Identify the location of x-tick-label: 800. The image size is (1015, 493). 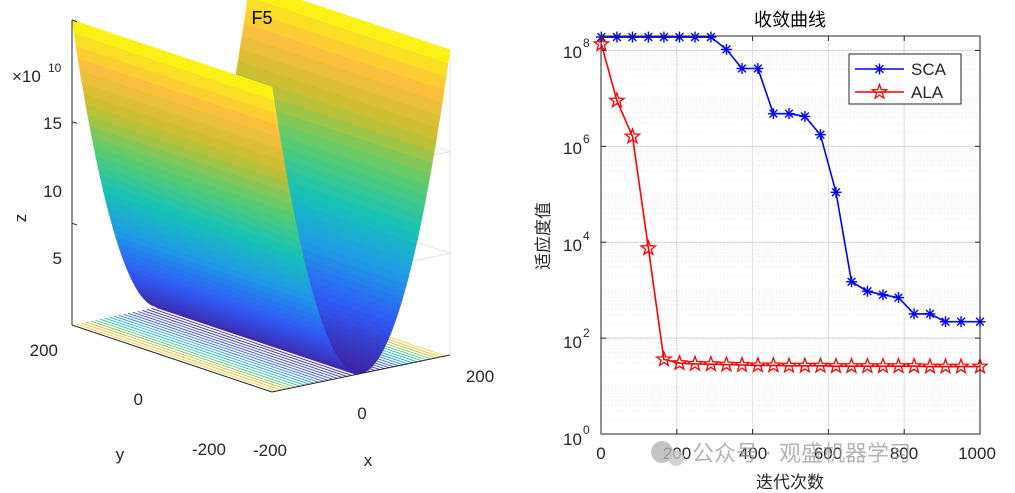
(904, 453).